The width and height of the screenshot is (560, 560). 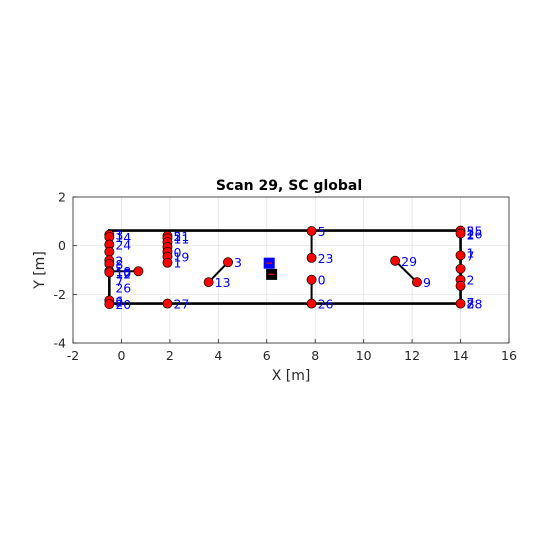 I want to click on landmark-label: 18, so click(x=123, y=271).